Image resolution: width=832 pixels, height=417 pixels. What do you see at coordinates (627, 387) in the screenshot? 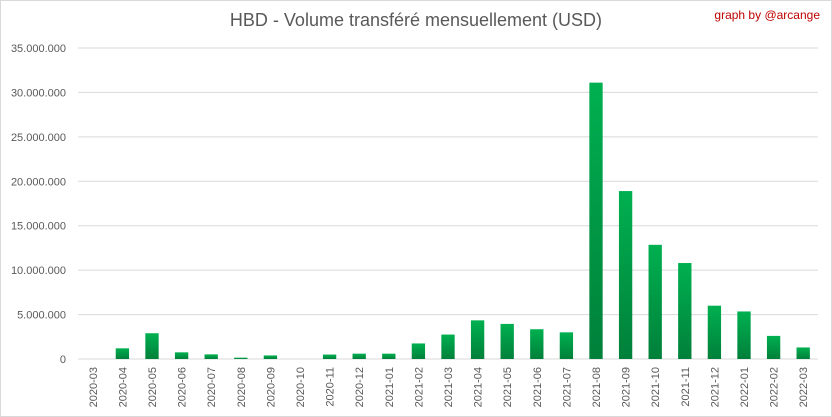
I see `x-tick-label: 2021-09` at bounding box center [627, 387].